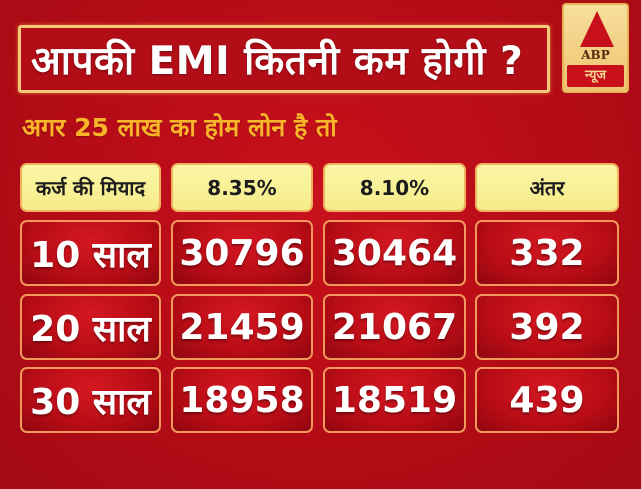  I want to click on emi-old-rate: 21459, so click(242, 327).